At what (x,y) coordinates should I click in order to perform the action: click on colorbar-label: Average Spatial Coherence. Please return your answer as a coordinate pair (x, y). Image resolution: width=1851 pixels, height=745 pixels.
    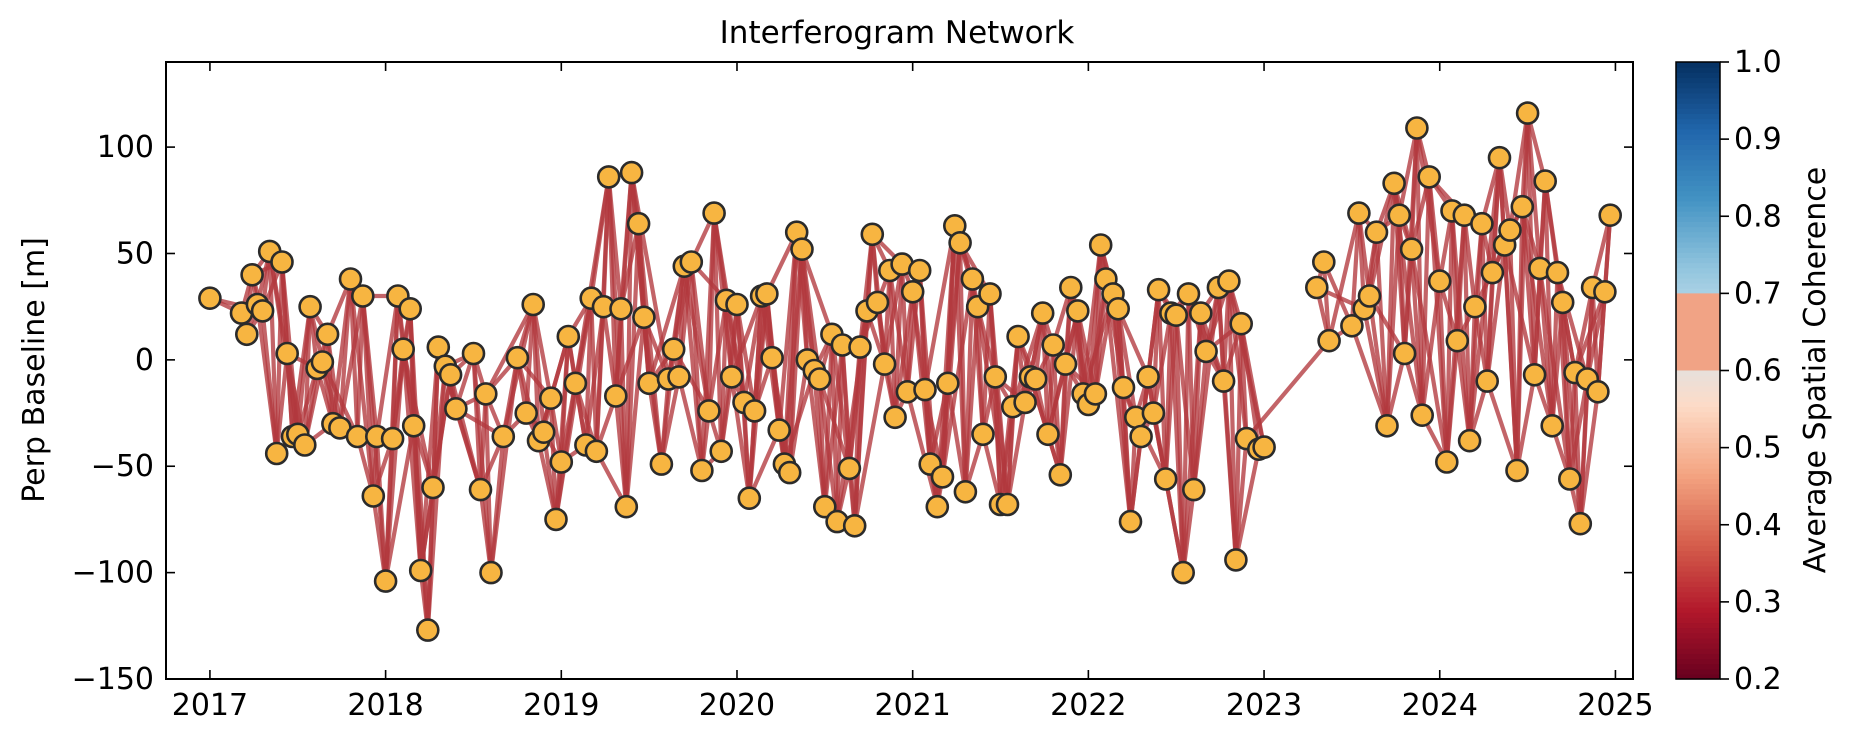
    Looking at the image, I should click on (1815, 370).